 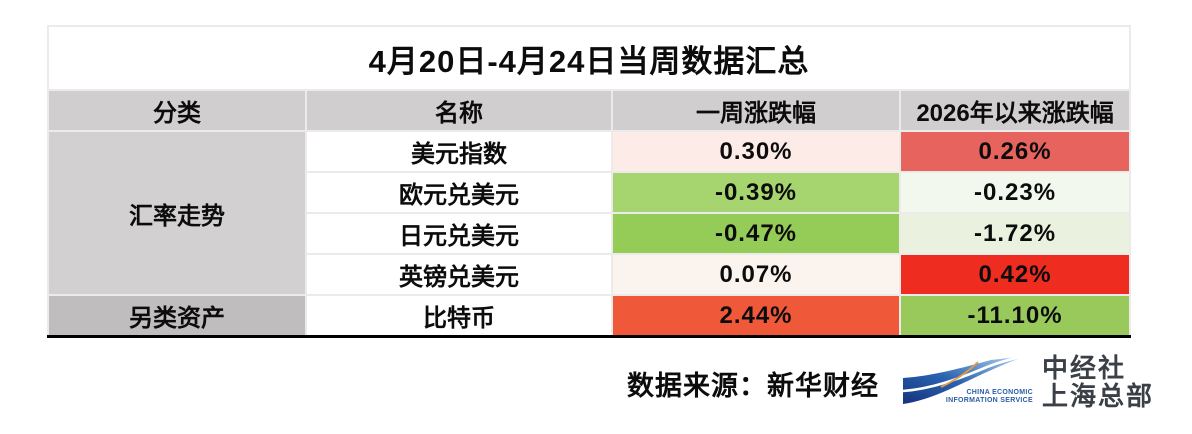 What do you see at coordinates (459, 233) in the screenshot?
I see `name-cell: 日元兑美元` at bounding box center [459, 233].